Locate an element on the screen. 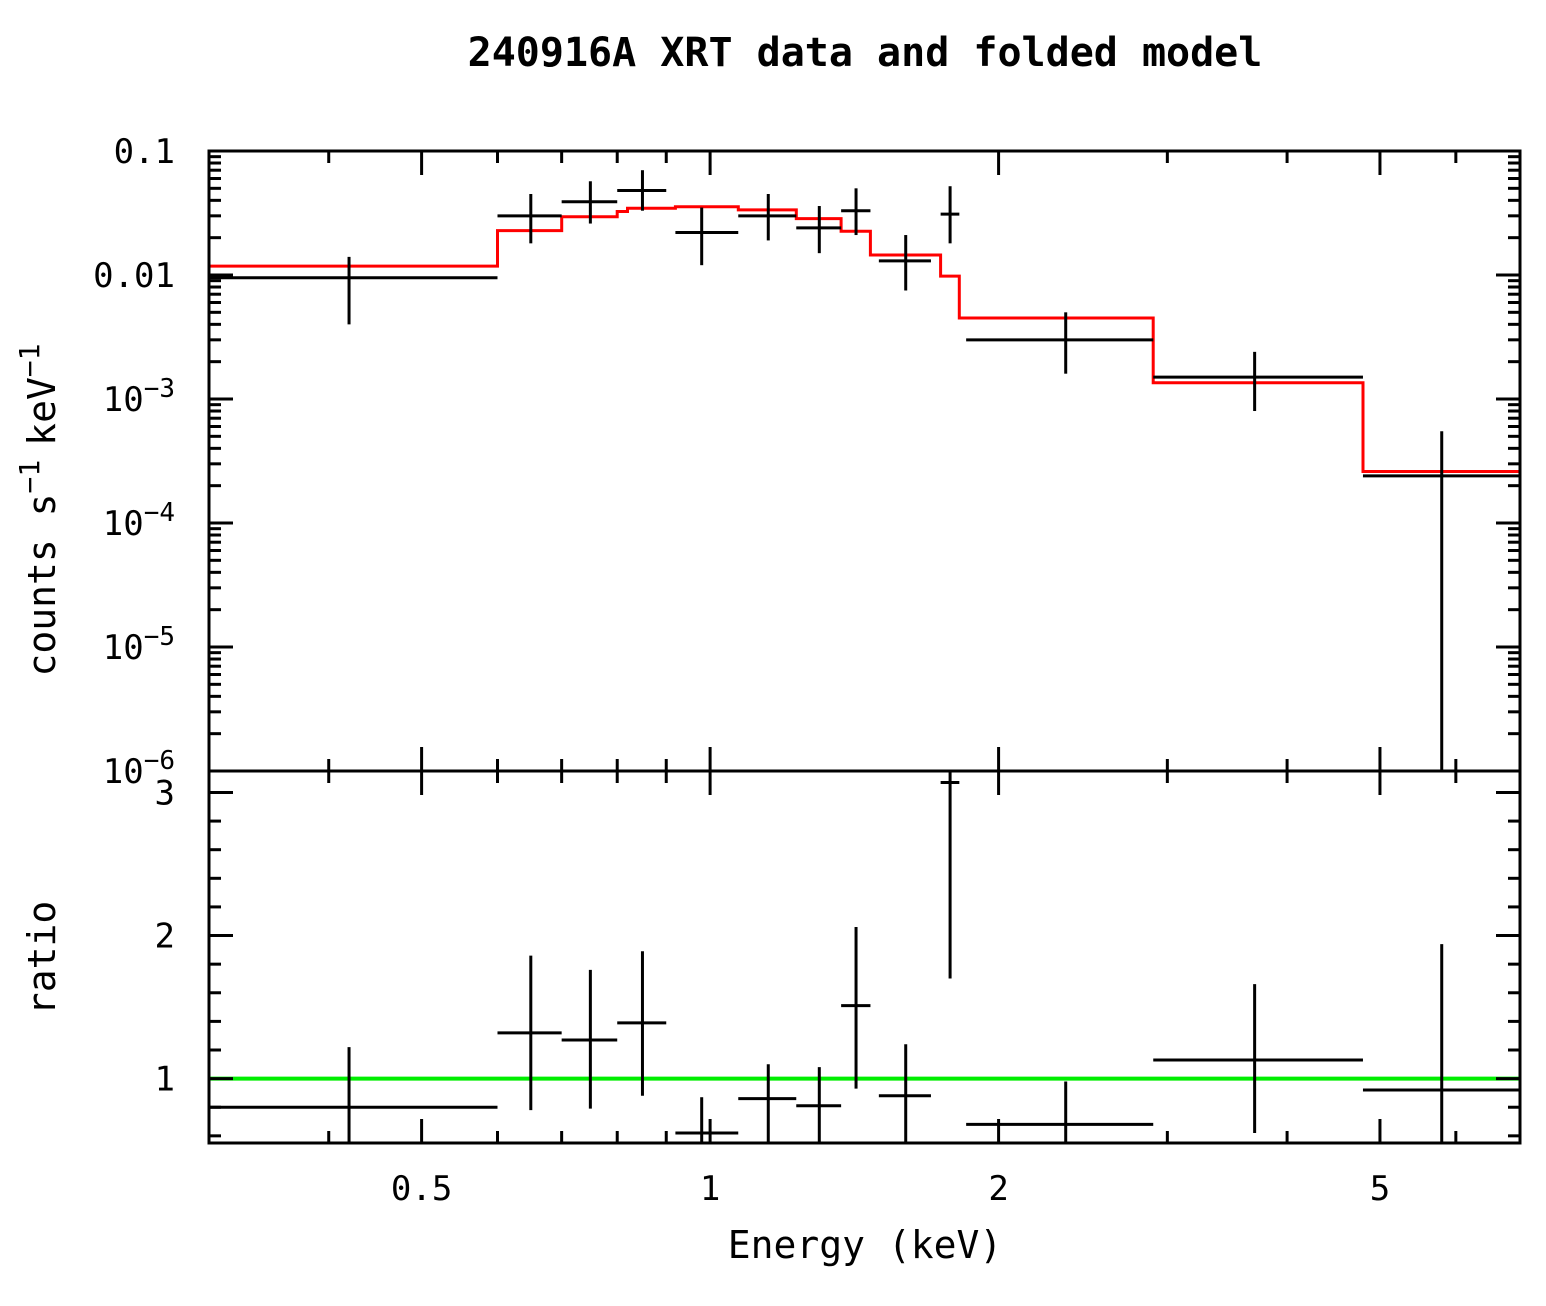  tick-exponent: −3 is located at coordinates (159, 389).